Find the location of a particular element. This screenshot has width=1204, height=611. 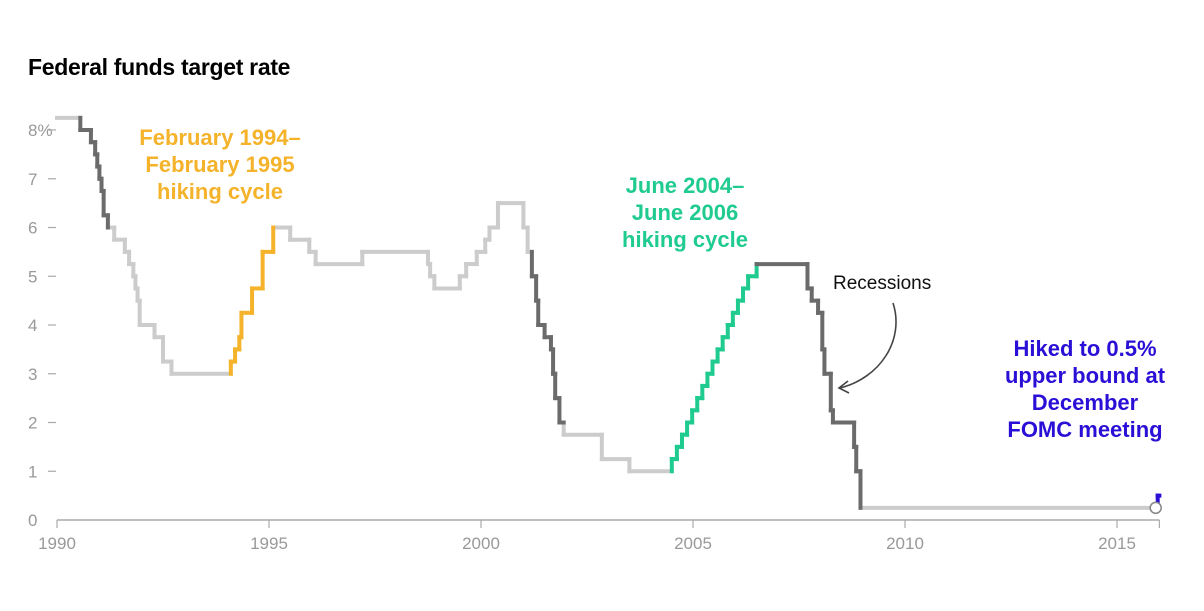

annotation-line: February 1994– is located at coordinates (220, 137).